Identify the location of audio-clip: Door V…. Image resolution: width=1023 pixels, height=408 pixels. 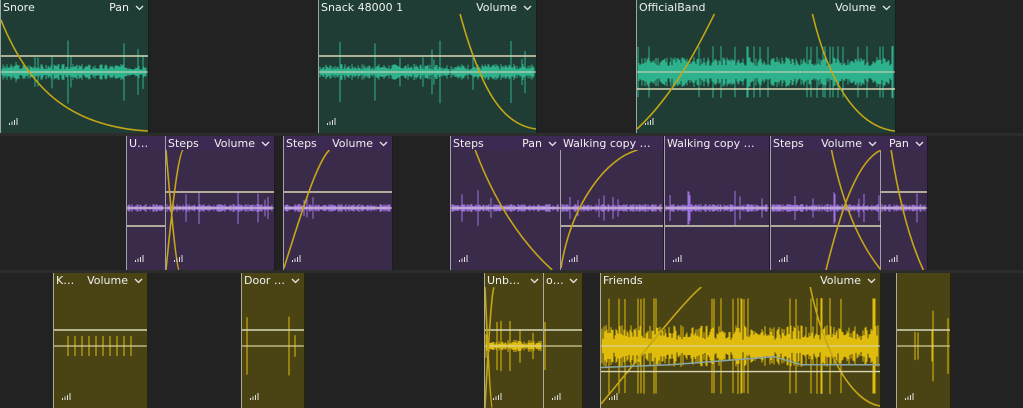
(273, 340).